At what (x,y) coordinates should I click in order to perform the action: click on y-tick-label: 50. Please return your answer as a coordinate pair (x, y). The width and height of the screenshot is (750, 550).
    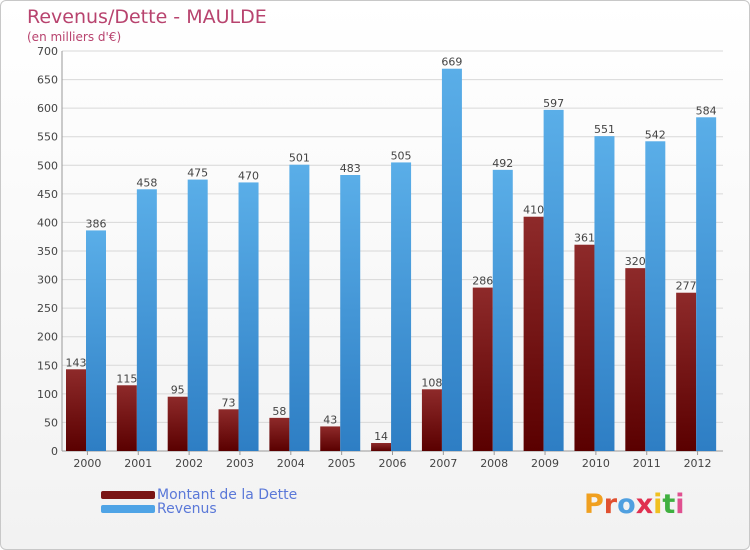
    Looking at the image, I should click on (51, 422).